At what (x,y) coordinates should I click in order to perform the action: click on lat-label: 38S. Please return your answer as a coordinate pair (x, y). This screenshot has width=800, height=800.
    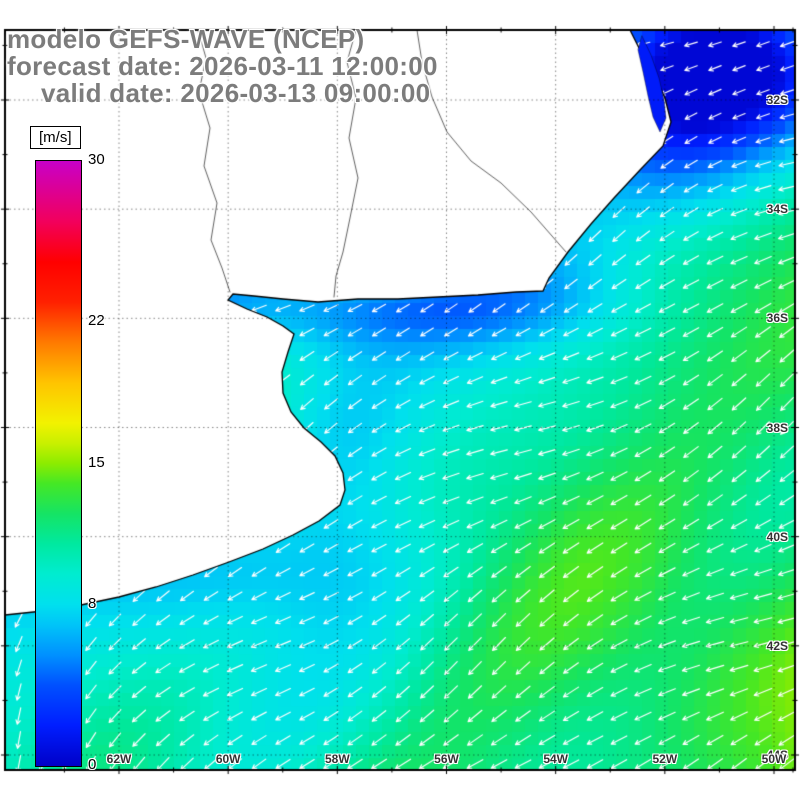
    Looking at the image, I should click on (777, 427).